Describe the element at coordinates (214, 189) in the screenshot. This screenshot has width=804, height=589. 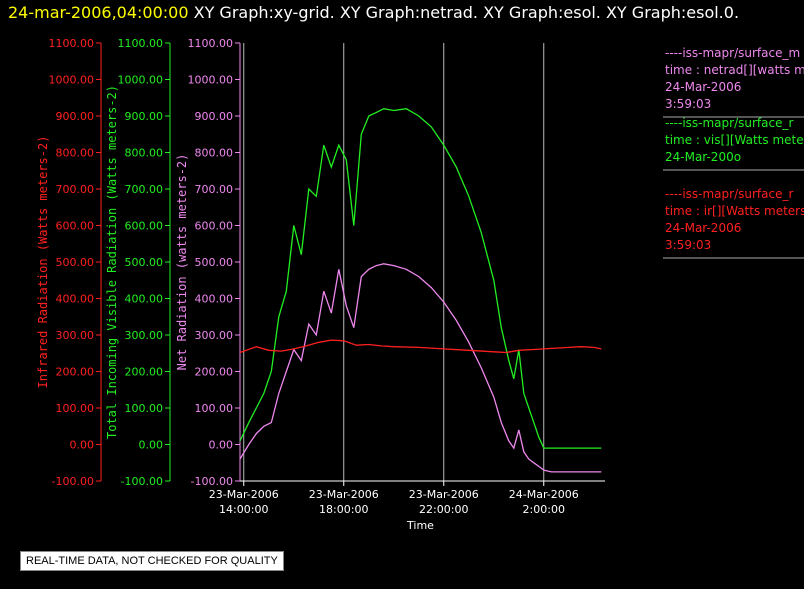
I see `y-tick-label-2-8: 700.00` at that location.